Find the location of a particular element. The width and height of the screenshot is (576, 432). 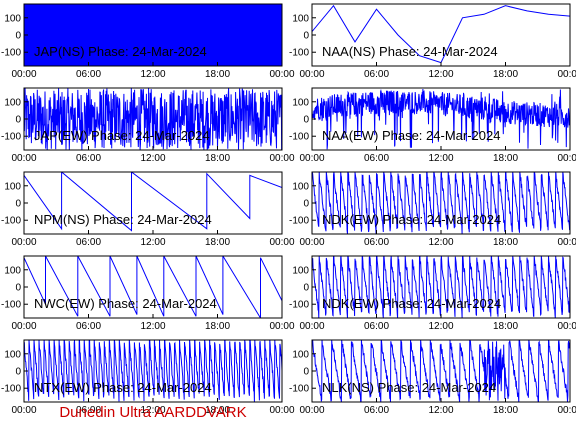

panel-title: JAP(EW) Phase: 24-Mar-2024 is located at coordinates (122, 135).